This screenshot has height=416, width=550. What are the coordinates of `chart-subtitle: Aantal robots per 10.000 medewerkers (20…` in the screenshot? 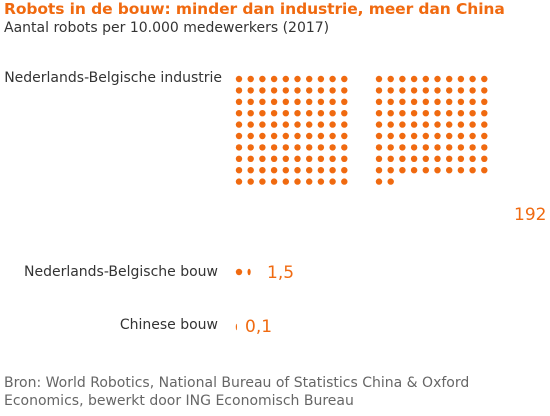 It's located at (167, 28).